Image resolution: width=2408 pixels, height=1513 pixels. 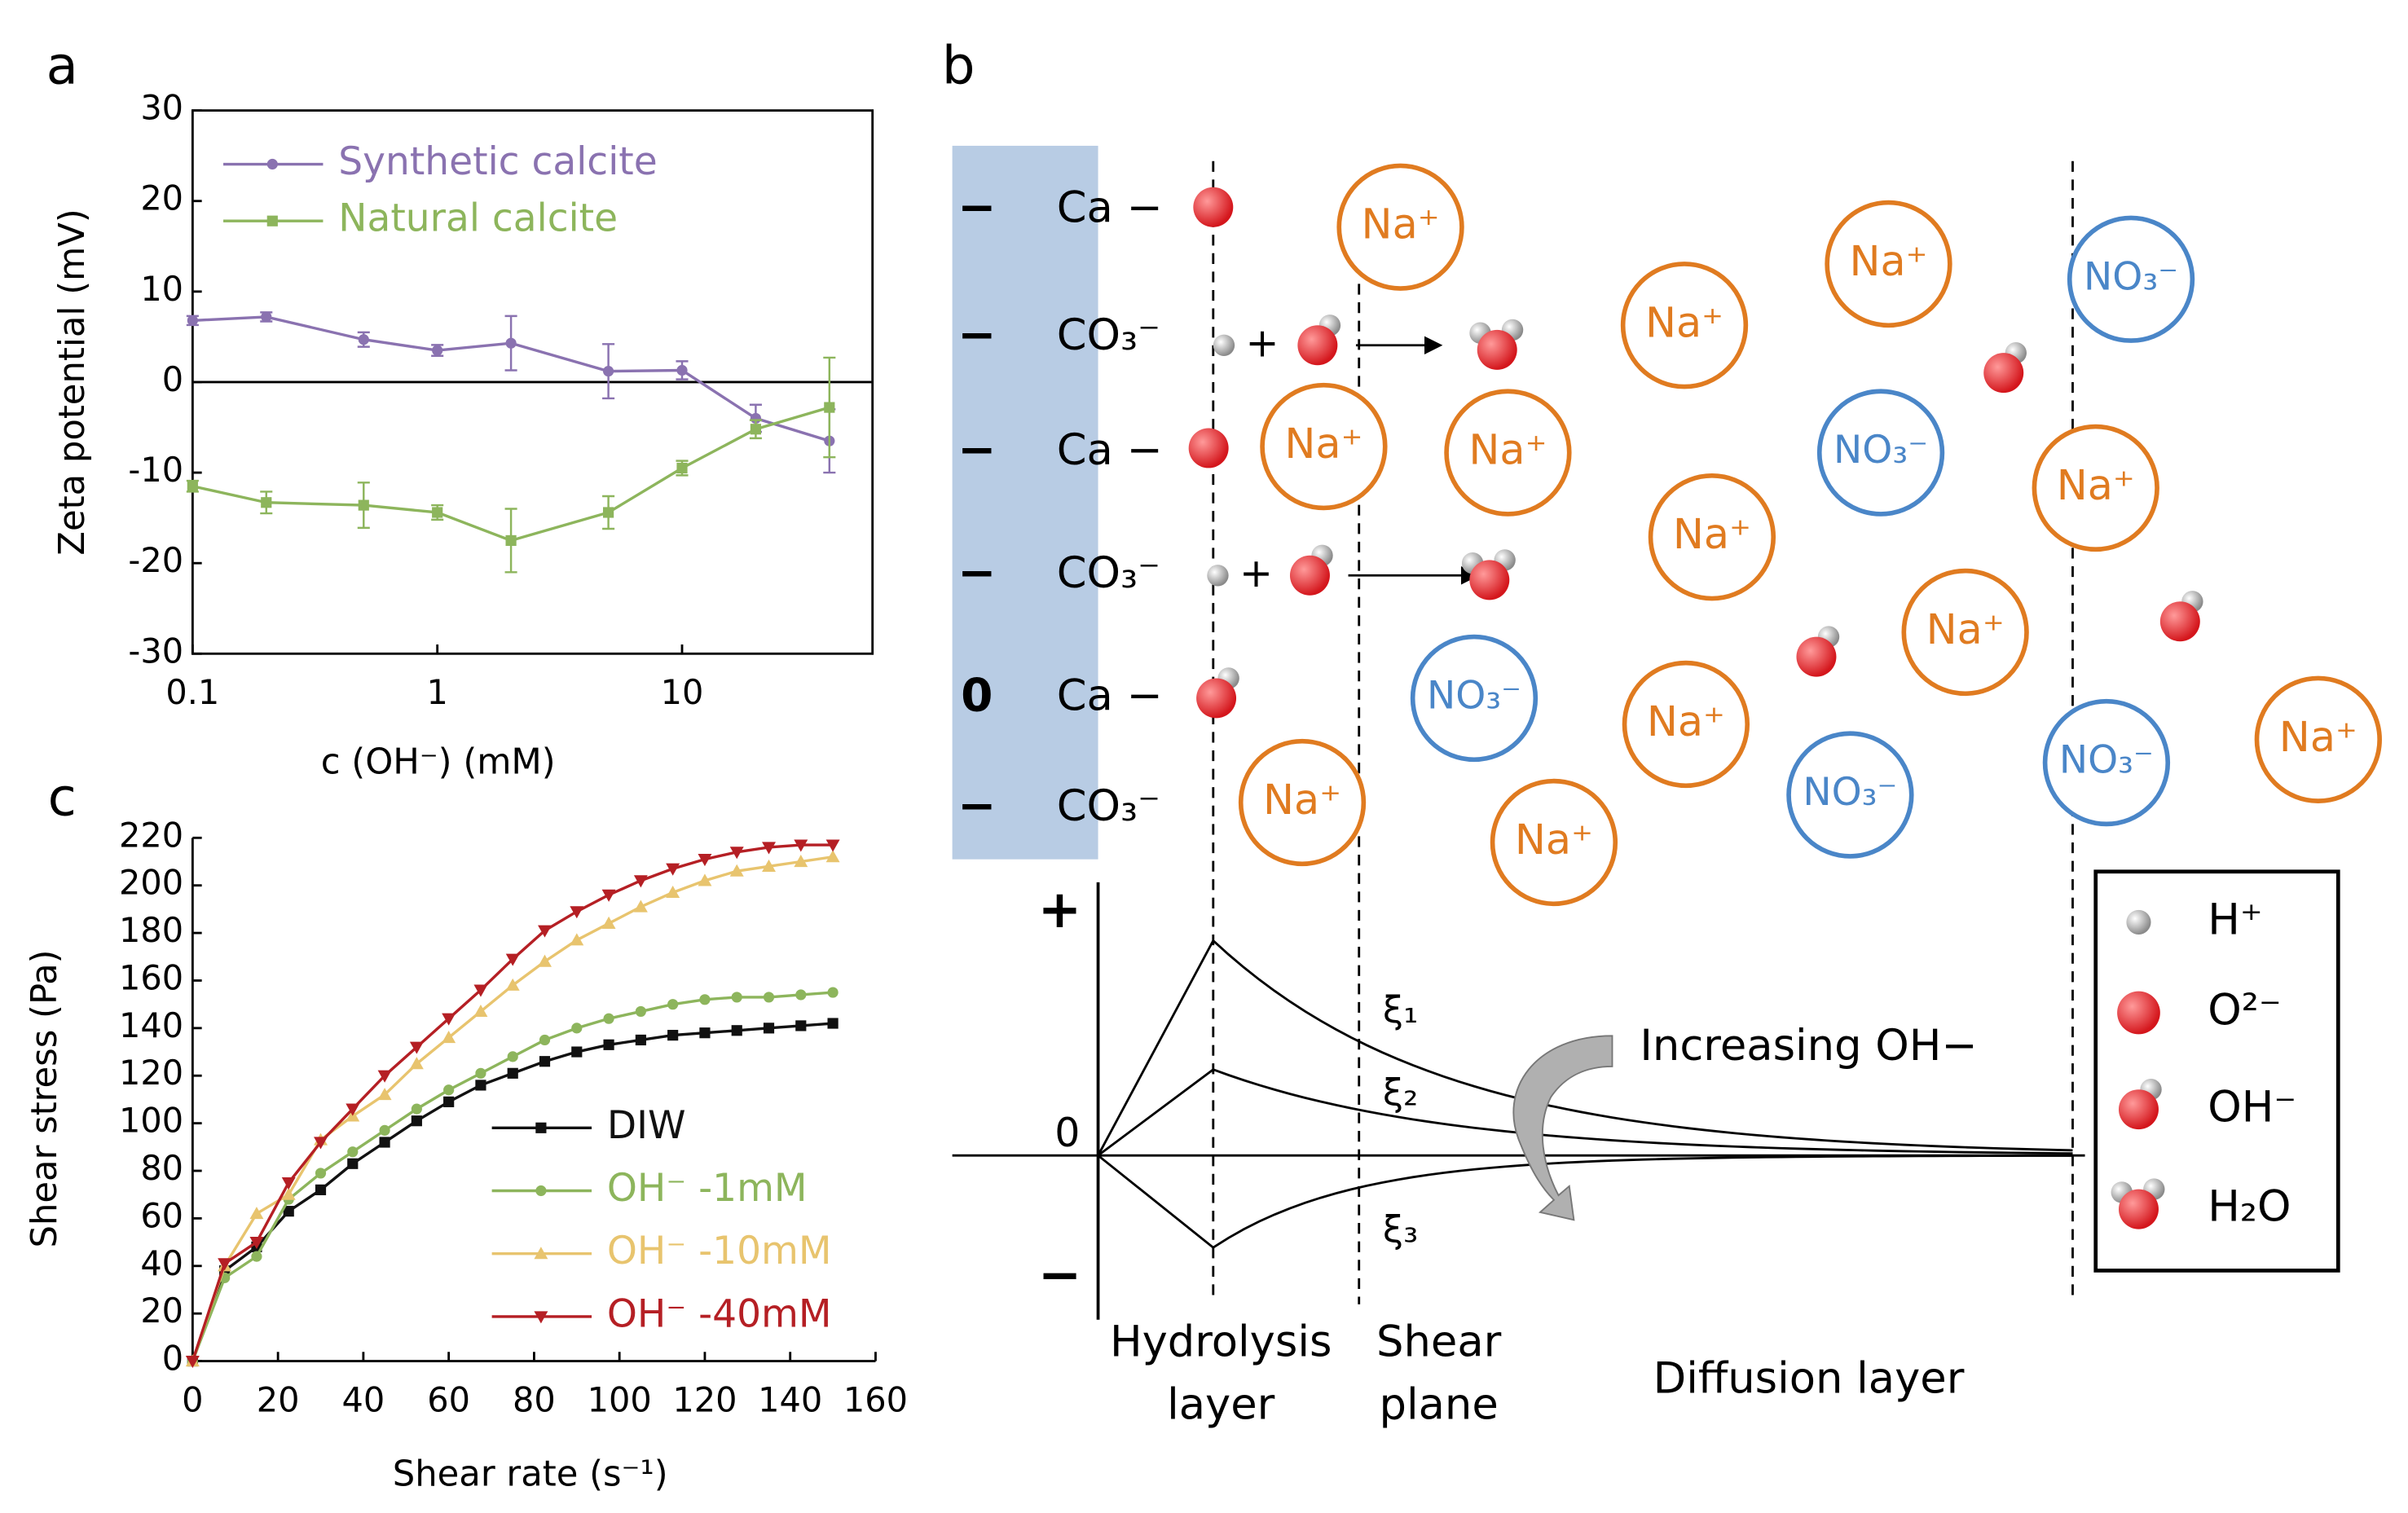 What do you see at coordinates (959, 66) in the screenshot?
I see `panel-label: b` at bounding box center [959, 66].